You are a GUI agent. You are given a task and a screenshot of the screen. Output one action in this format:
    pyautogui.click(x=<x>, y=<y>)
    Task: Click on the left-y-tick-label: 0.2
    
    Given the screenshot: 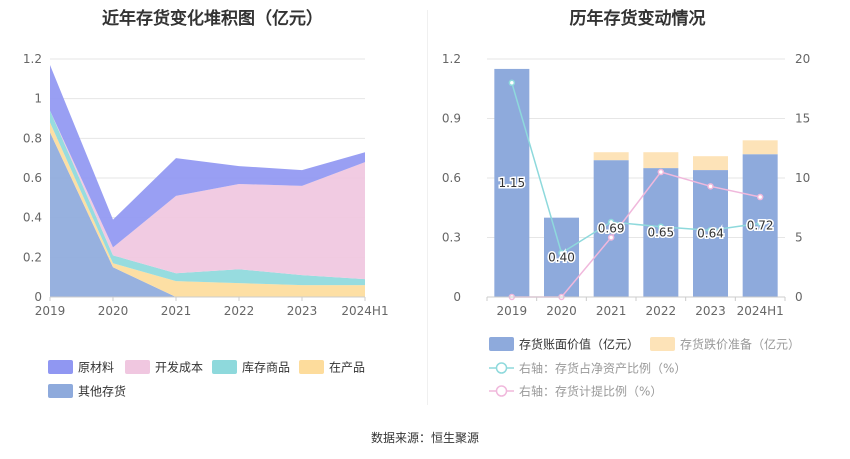 What is the action you would take?
    pyautogui.click(x=32, y=257)
    